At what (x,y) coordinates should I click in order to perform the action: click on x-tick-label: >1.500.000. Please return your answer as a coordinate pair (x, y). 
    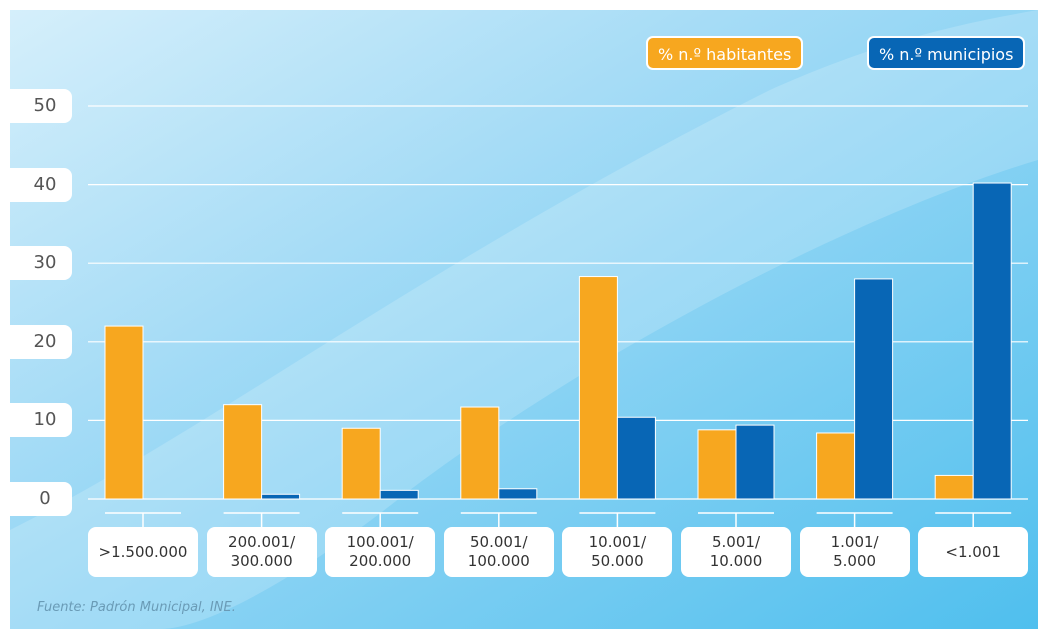
    Looking at the image, I should click on (143, 552).